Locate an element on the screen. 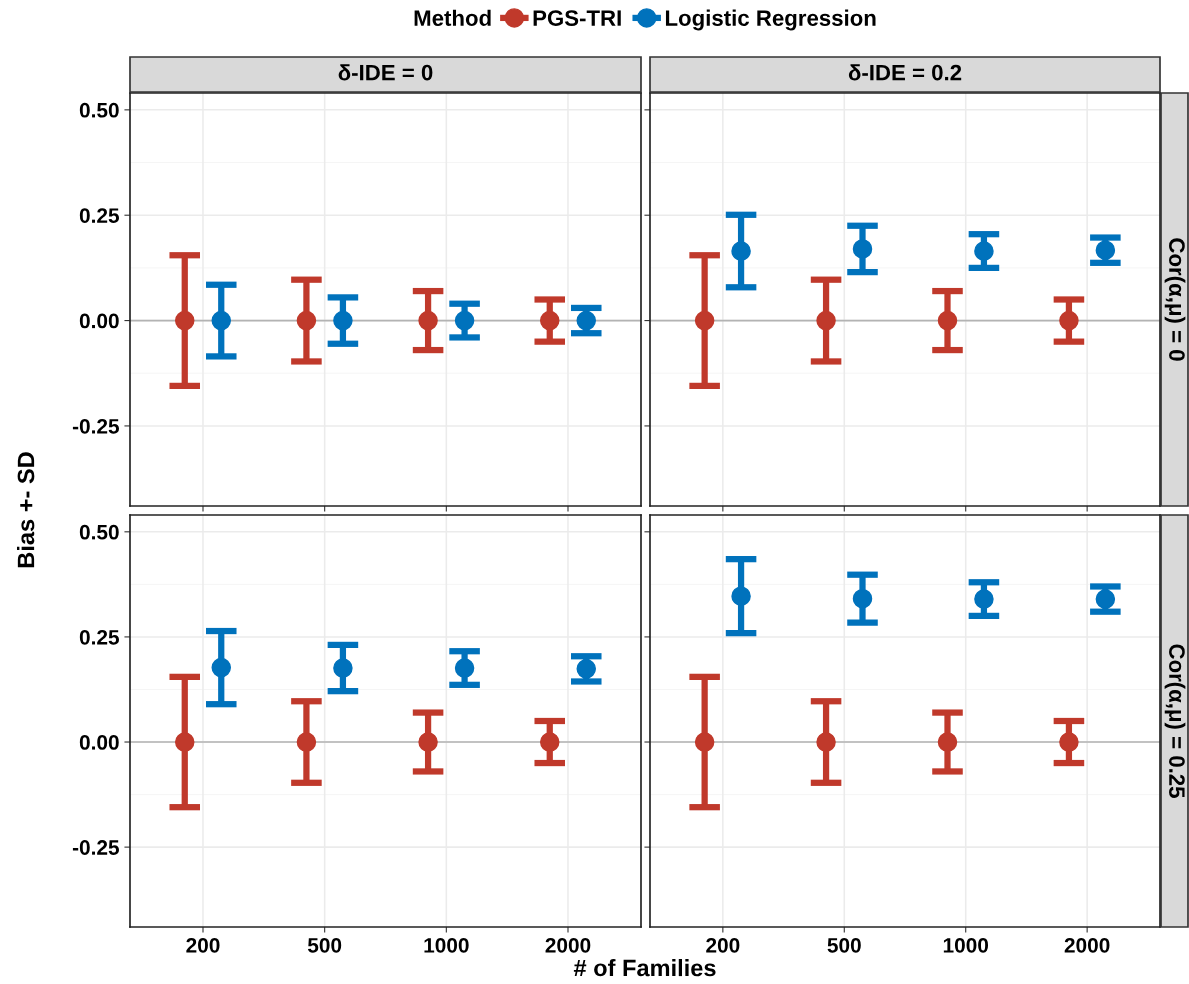 The height and width of the screenshot is (984, 1189). legend-title: Method is located at coordinates (452, 17).